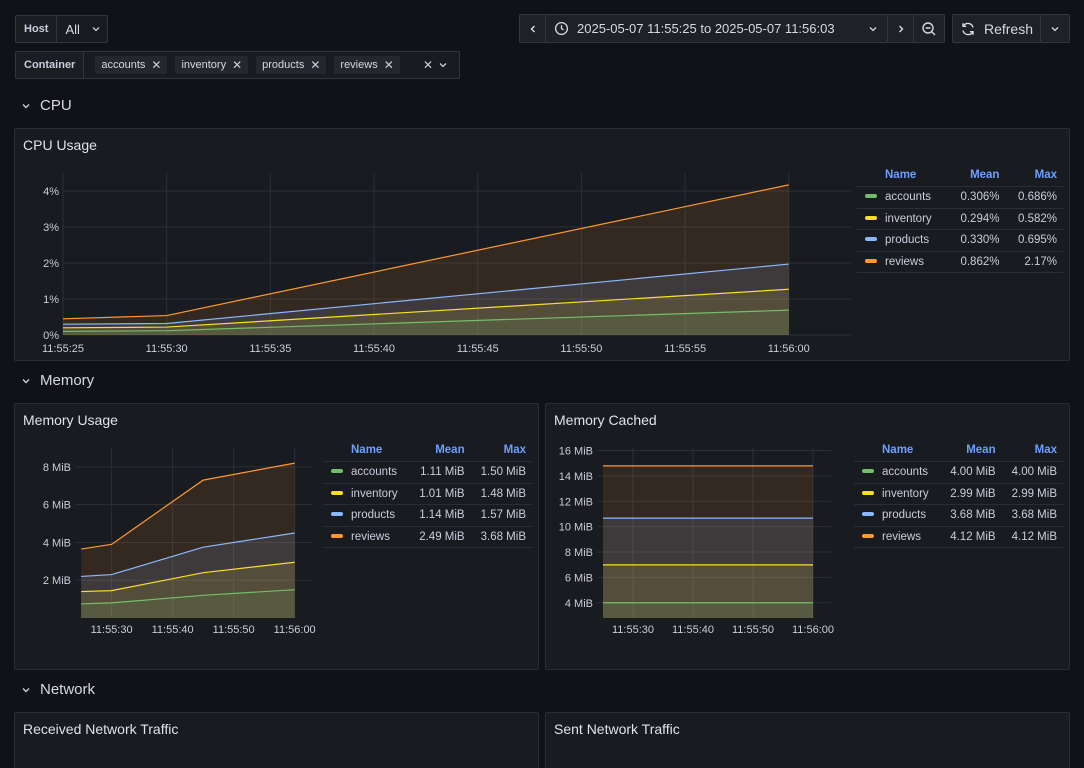 The image size is (1084, 768). Describe the element at coordinates (51, 192) in the screenshot. I see `y-tick-label: 4%` at that location.